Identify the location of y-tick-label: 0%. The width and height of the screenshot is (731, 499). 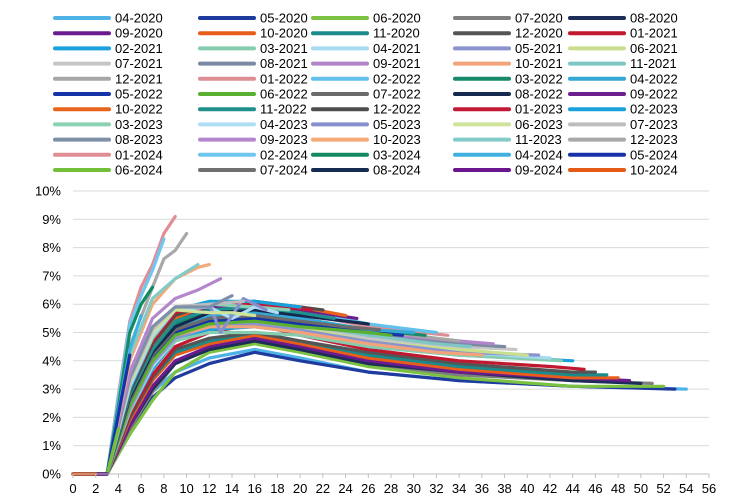
(51, 474).